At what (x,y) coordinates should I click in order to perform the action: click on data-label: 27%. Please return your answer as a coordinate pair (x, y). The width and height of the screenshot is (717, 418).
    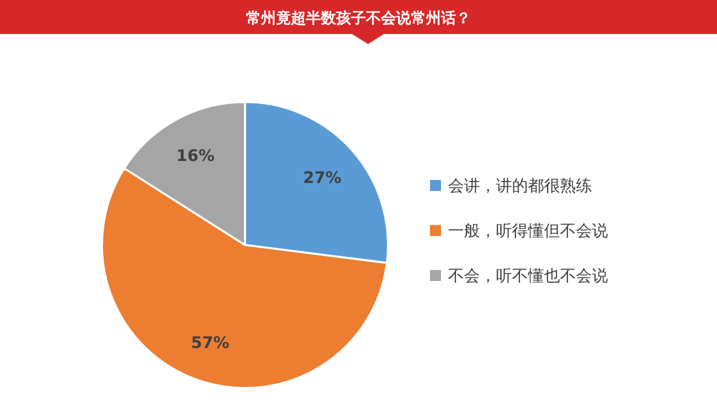
    Looking at the image, I should click on (322, 177).